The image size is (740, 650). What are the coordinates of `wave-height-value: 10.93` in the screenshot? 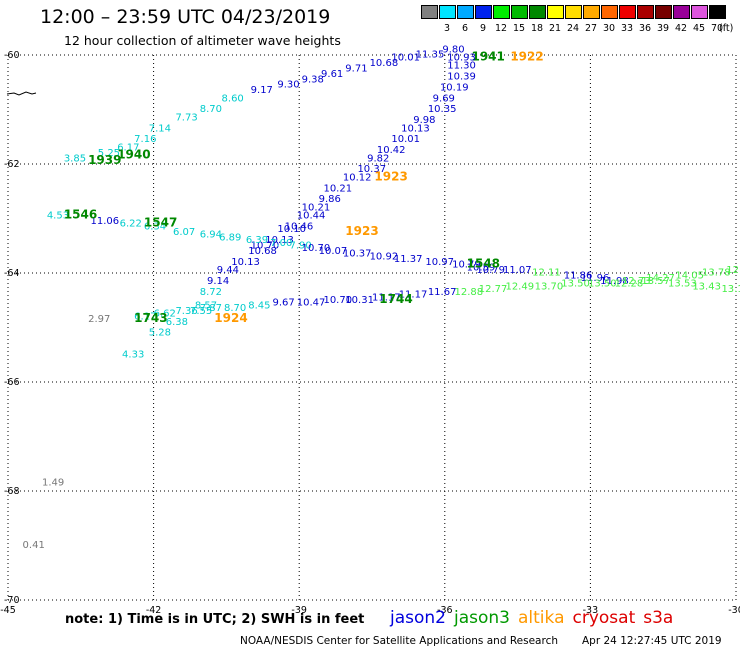 It's located at (461, 57).